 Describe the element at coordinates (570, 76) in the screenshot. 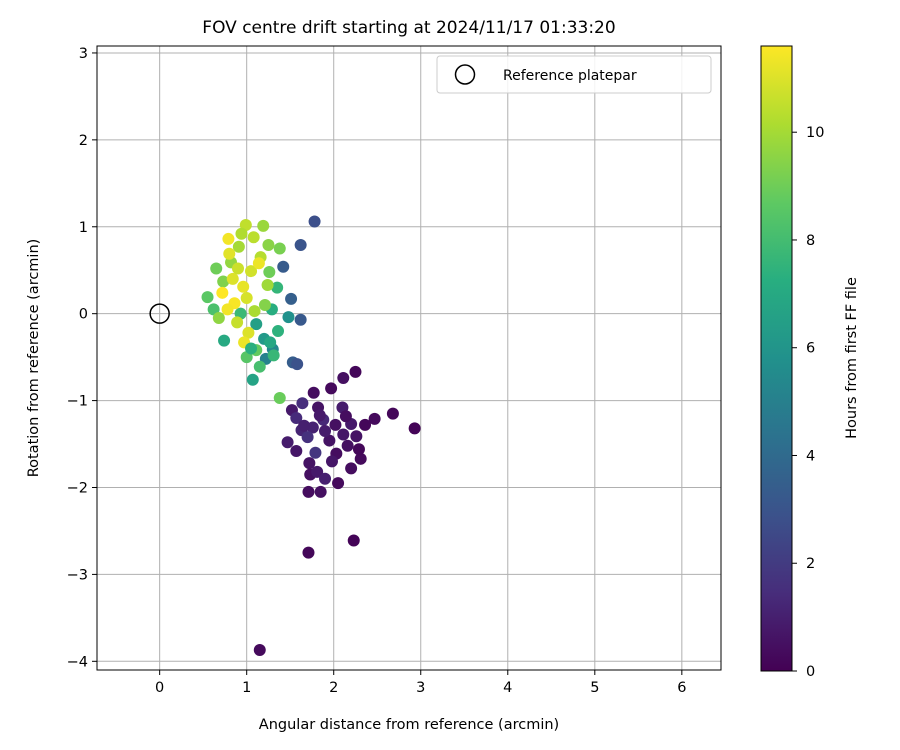

I see `legend-label: Reference platepar` at that location.